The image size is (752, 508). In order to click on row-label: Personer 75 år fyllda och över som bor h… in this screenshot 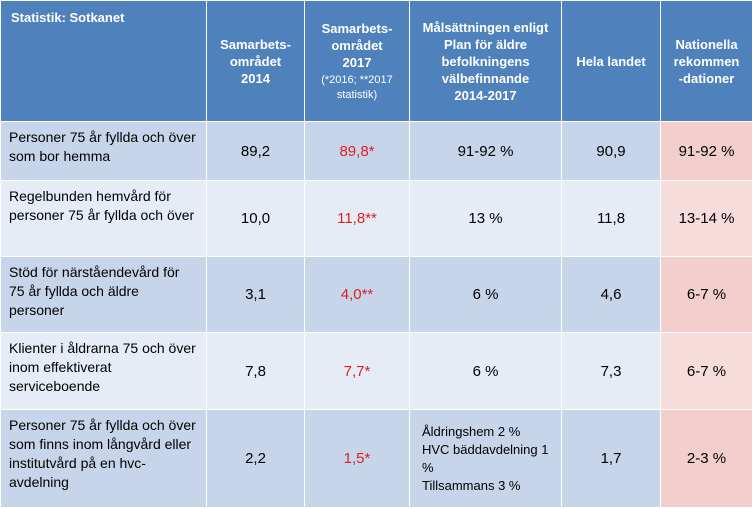, I will do `click(104, 151)`.